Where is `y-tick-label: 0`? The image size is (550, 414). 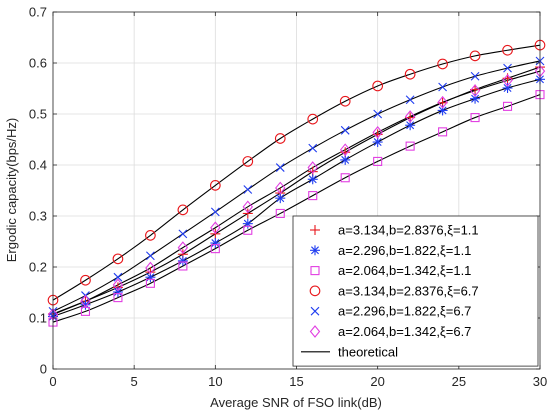
y-tick-label: 0 is located at coordinates (43, 369).